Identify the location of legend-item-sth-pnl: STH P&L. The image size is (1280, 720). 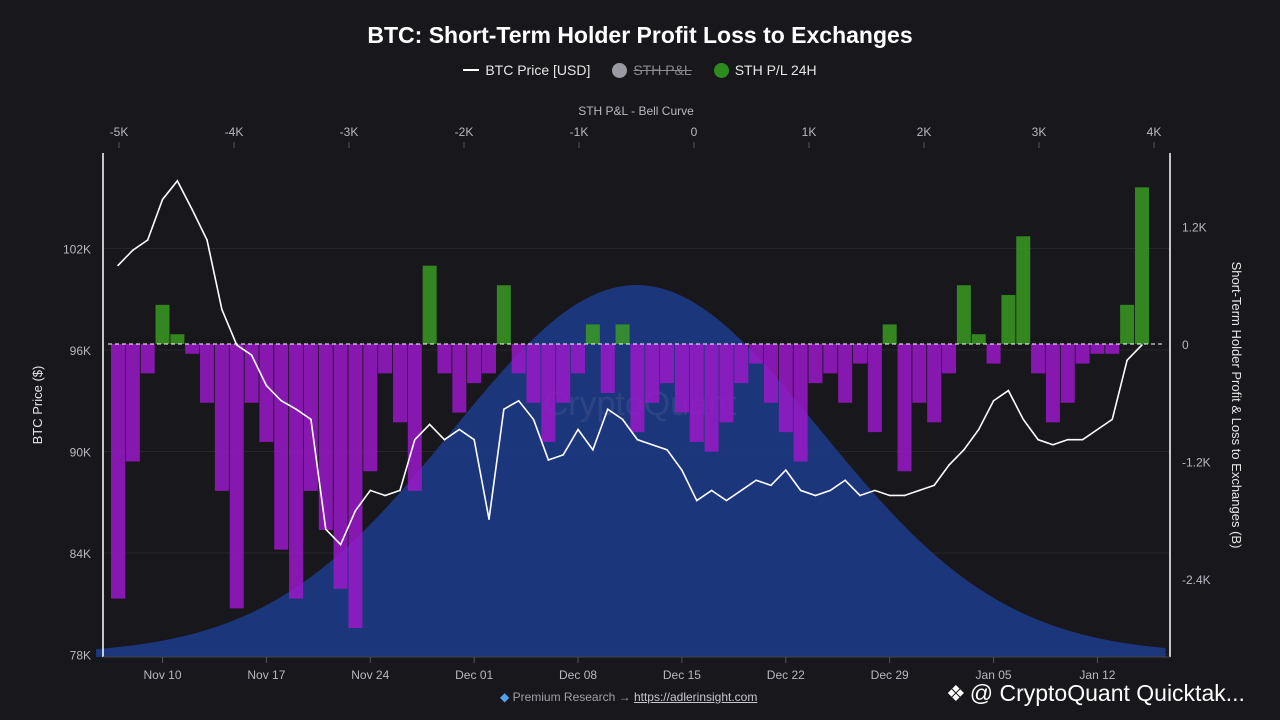
(652, 70).